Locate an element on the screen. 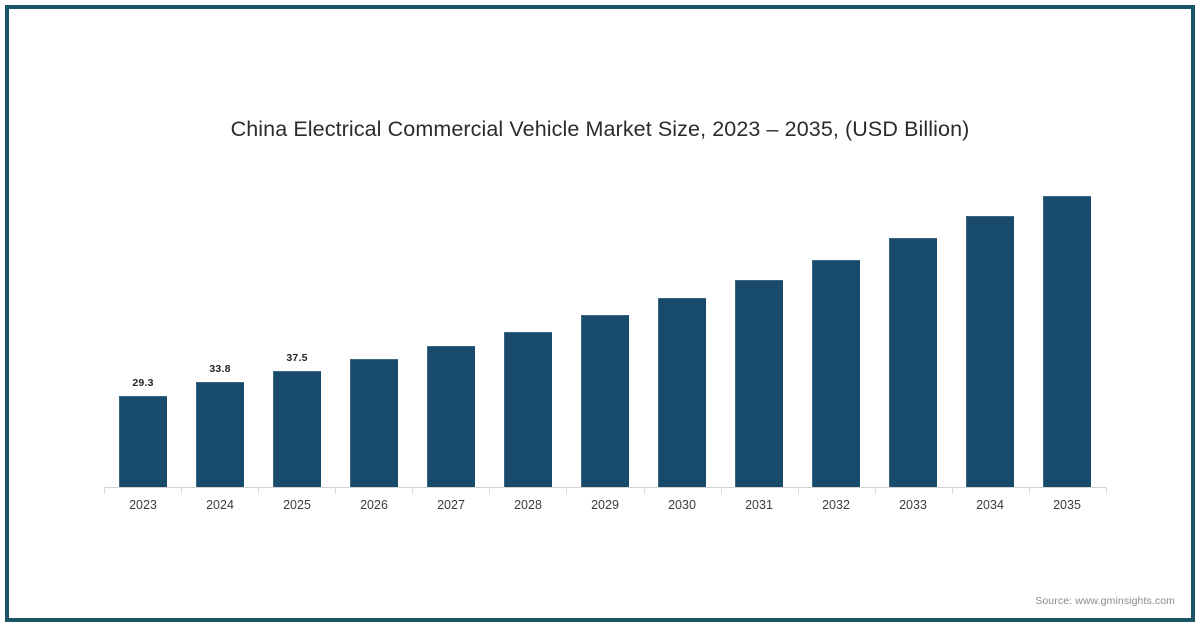  x-tick-label-2034: 2034 is located at coordinates (990, 505).